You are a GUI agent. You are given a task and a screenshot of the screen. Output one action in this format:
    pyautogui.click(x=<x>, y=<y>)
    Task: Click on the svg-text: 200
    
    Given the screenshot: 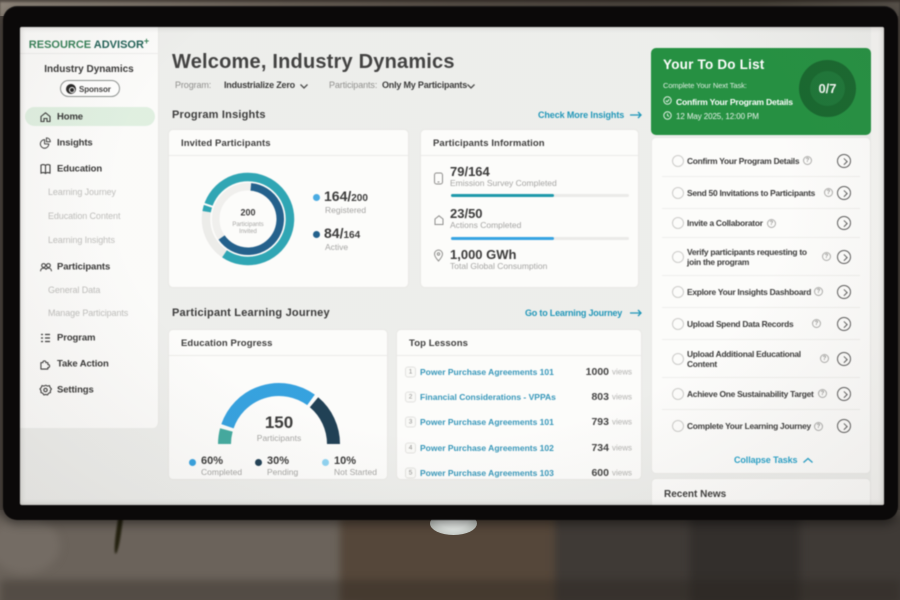 What is the action you would take?
    pyautogui.click(x=247, y=213)
    